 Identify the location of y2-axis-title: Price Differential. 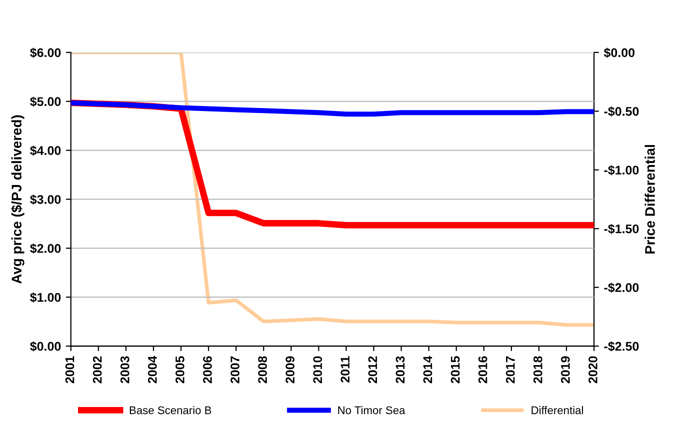
(649, 199).